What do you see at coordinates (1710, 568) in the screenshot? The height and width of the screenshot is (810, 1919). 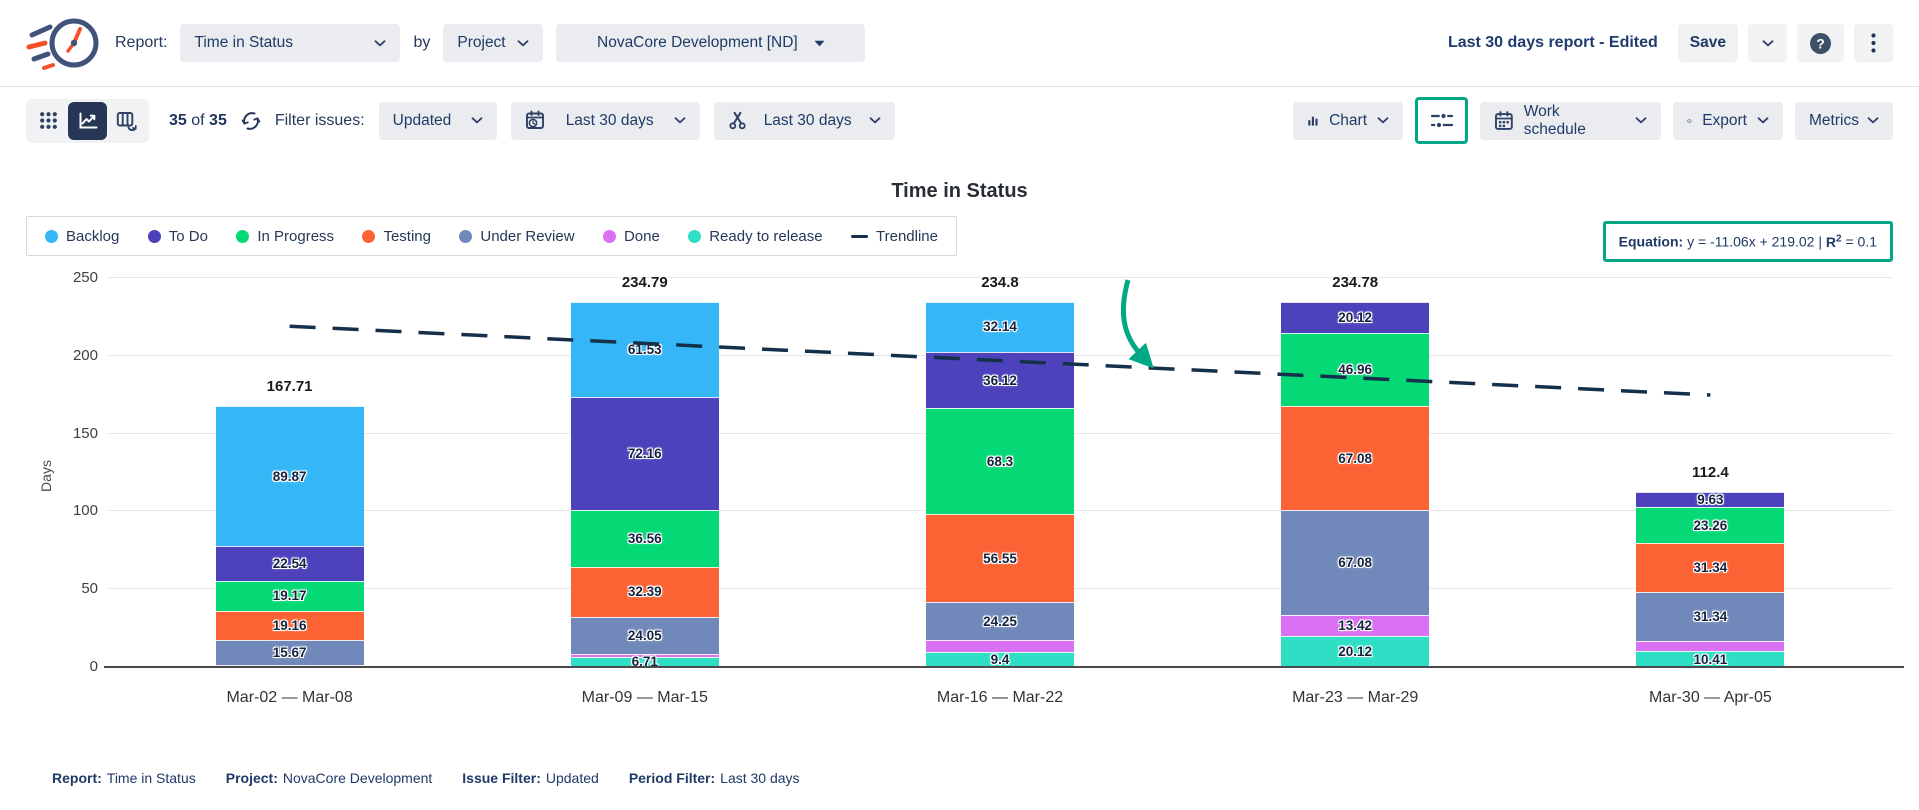 I see `bar-segment-testing: 31.34` at bounding box center [1710, 568].